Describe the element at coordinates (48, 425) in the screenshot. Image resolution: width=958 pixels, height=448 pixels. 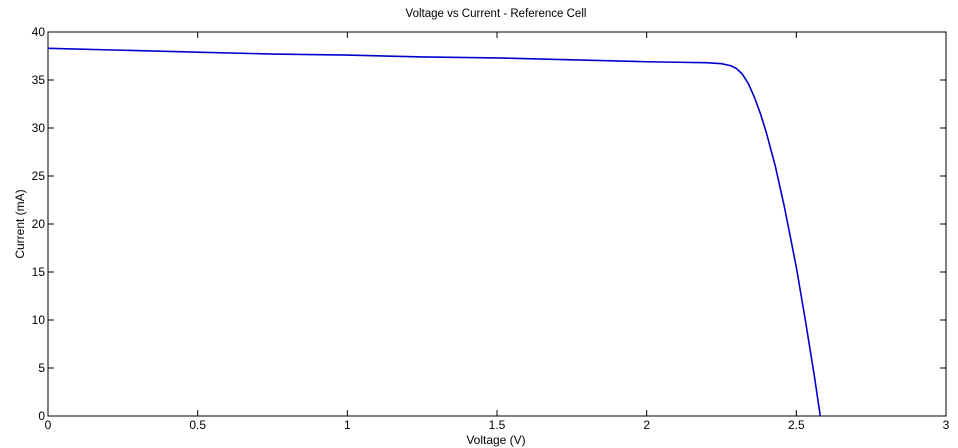
I see `x-tick-label: 0` at that location.